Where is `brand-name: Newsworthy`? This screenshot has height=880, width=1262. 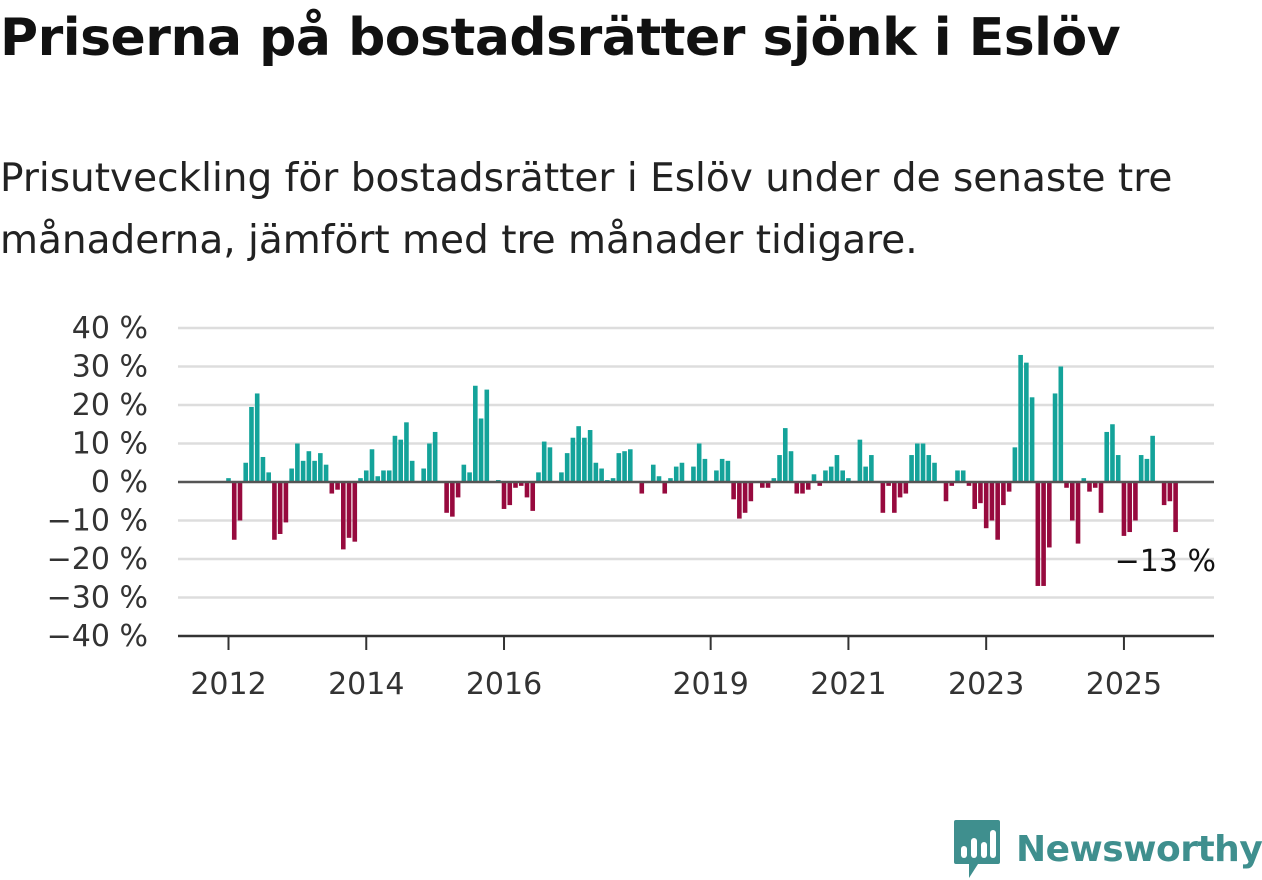
brand-name: Newsworthy is located at coordinates (1139, 849).